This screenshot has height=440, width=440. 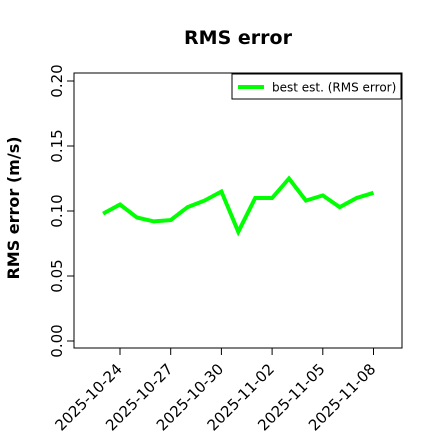 I want to click on y-tick-label: 0.20, so click(x=57, y=80).